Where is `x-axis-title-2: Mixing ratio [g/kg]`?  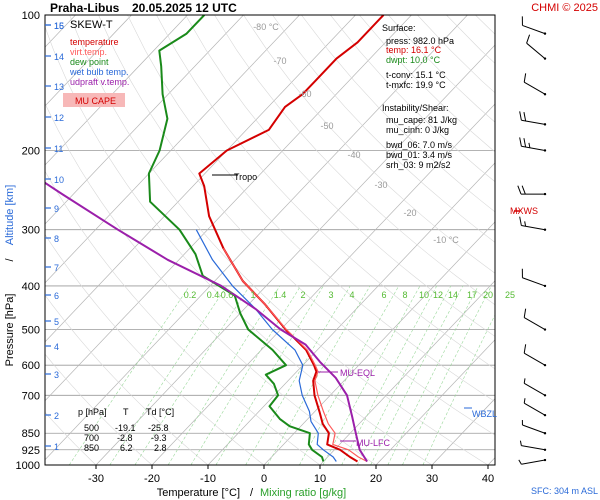
x-axis-title-2: Mixing ratio [g/kg] is located at coordinates (303, 493).